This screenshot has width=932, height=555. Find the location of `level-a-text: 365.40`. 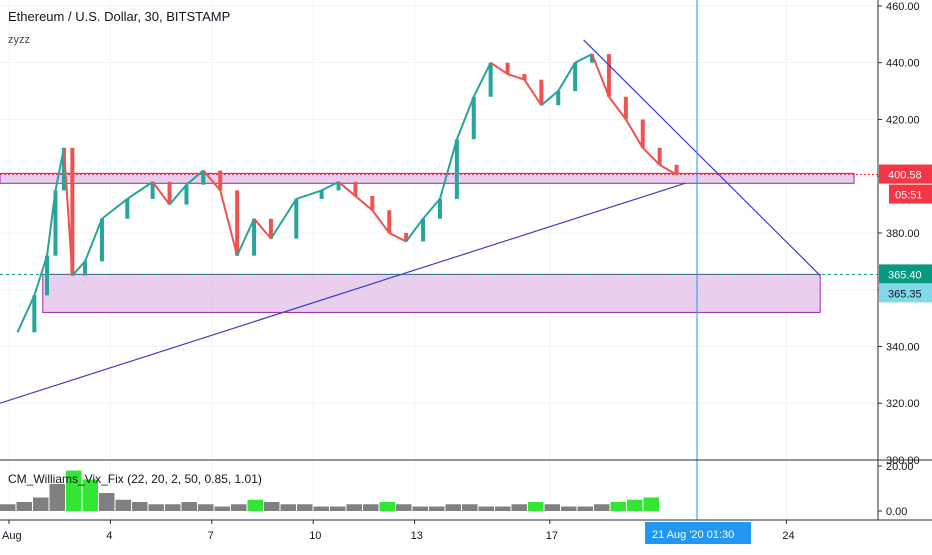

level-a-text: 365.40 is located at coordinates (905, 275).